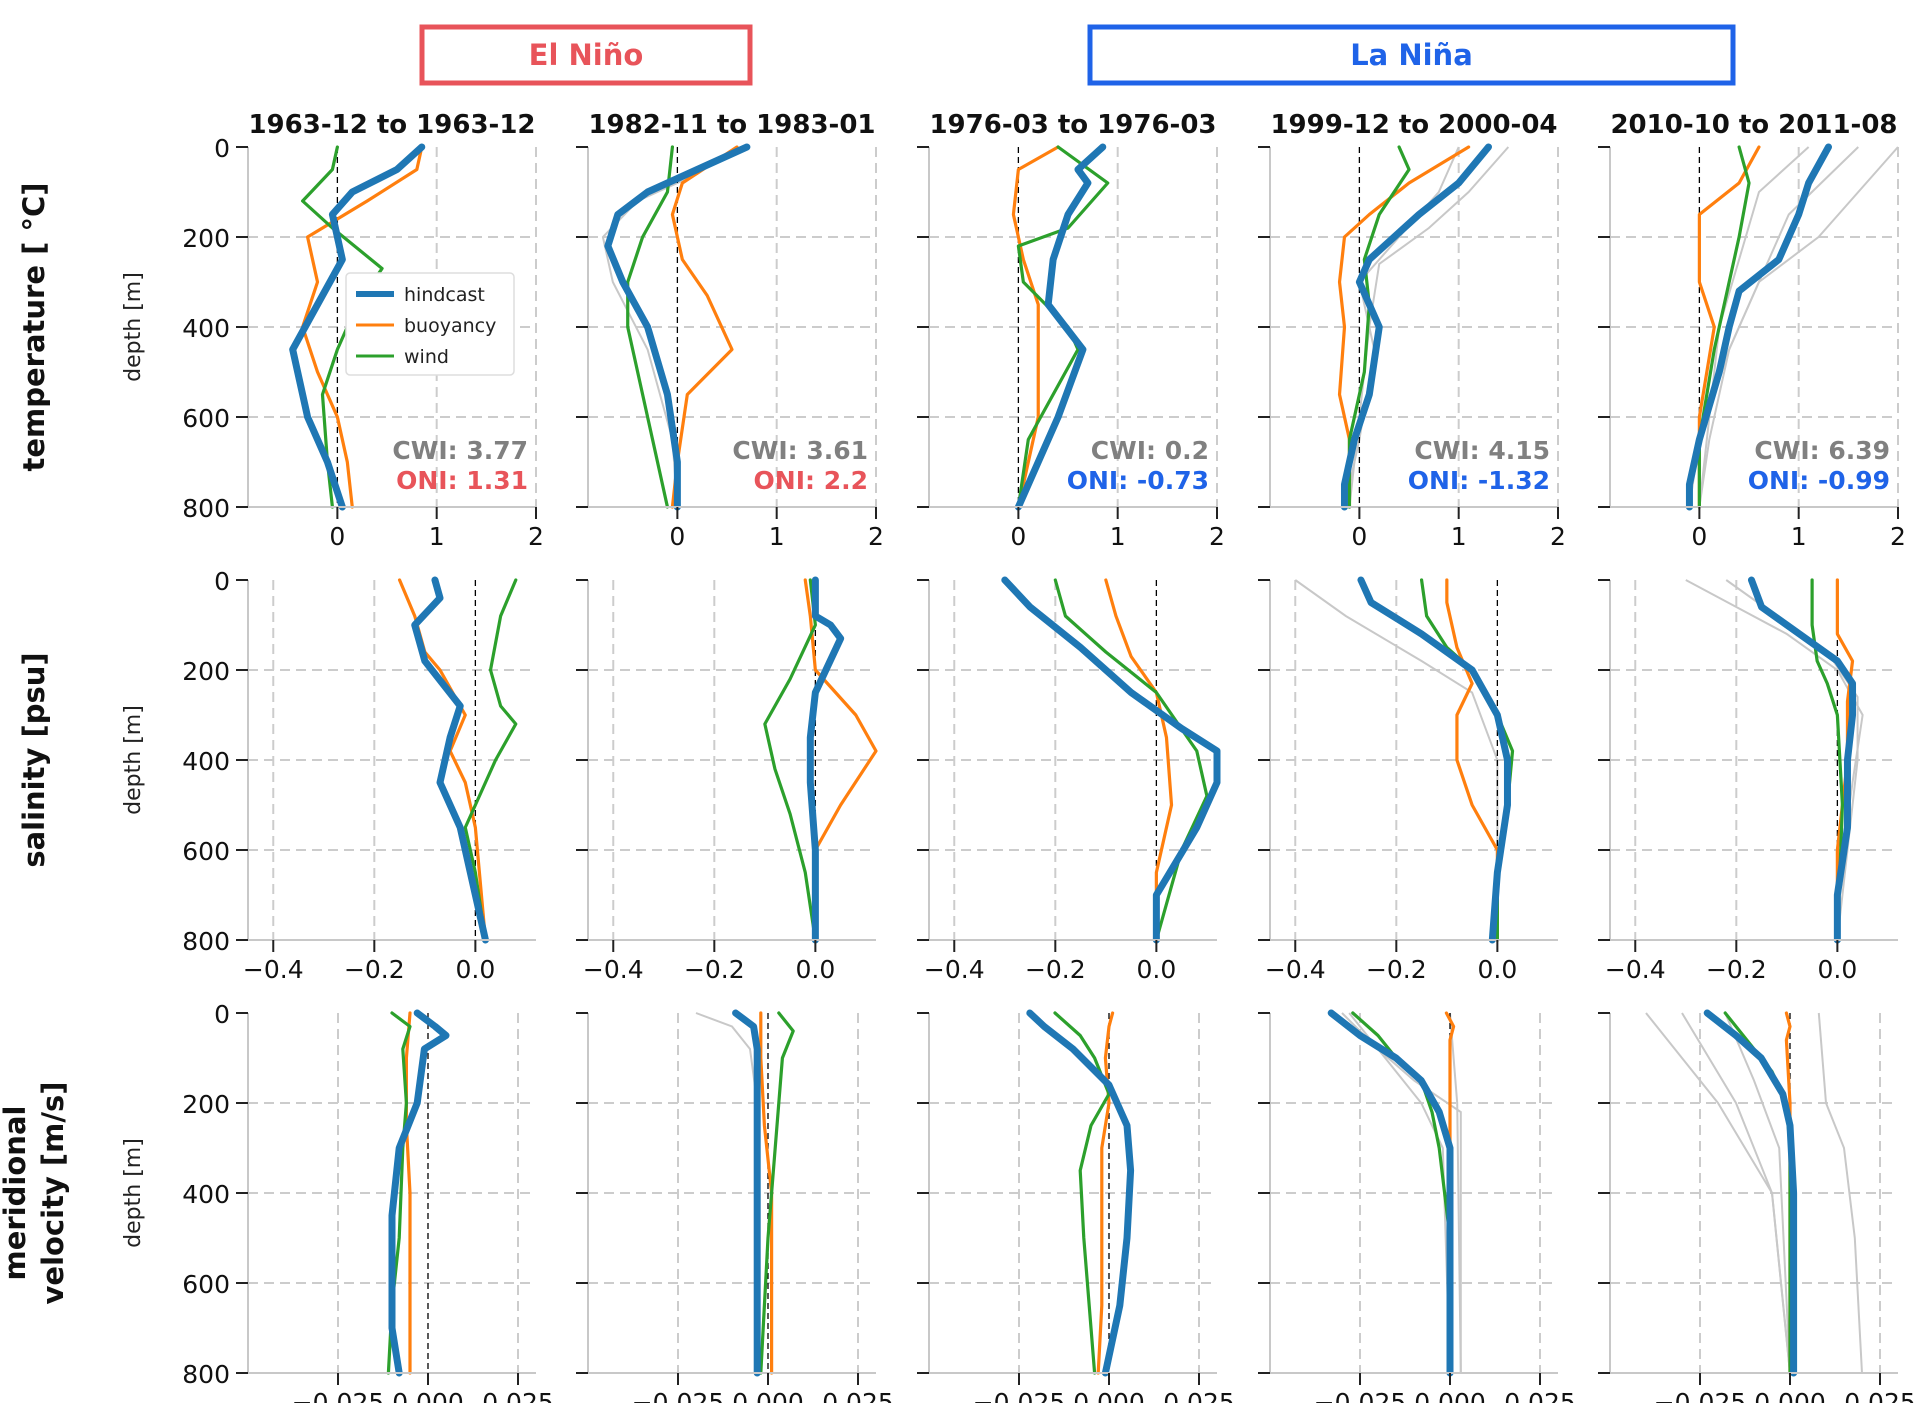 This screenshot has width=1929, height=1403. I want to click on legend-box, so click(430, 324).